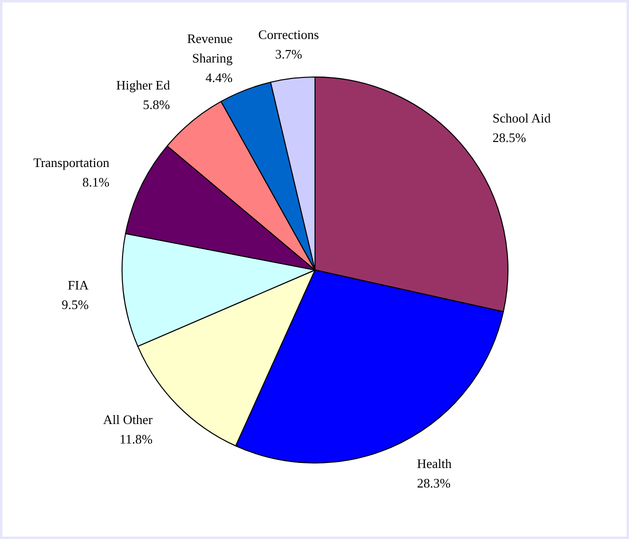 This screenshot has width=629, height=539. I want to click on data-label: 11.8%, so click(136, 438).